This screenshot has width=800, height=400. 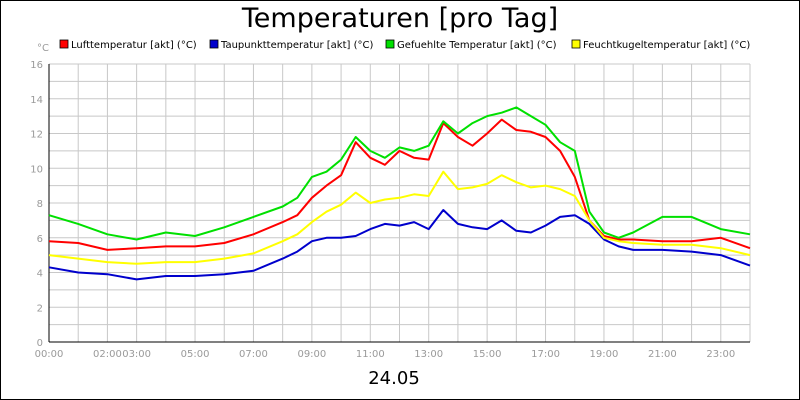 I want to click on x-tick-label: 11:00, so click(x=370, y=354).